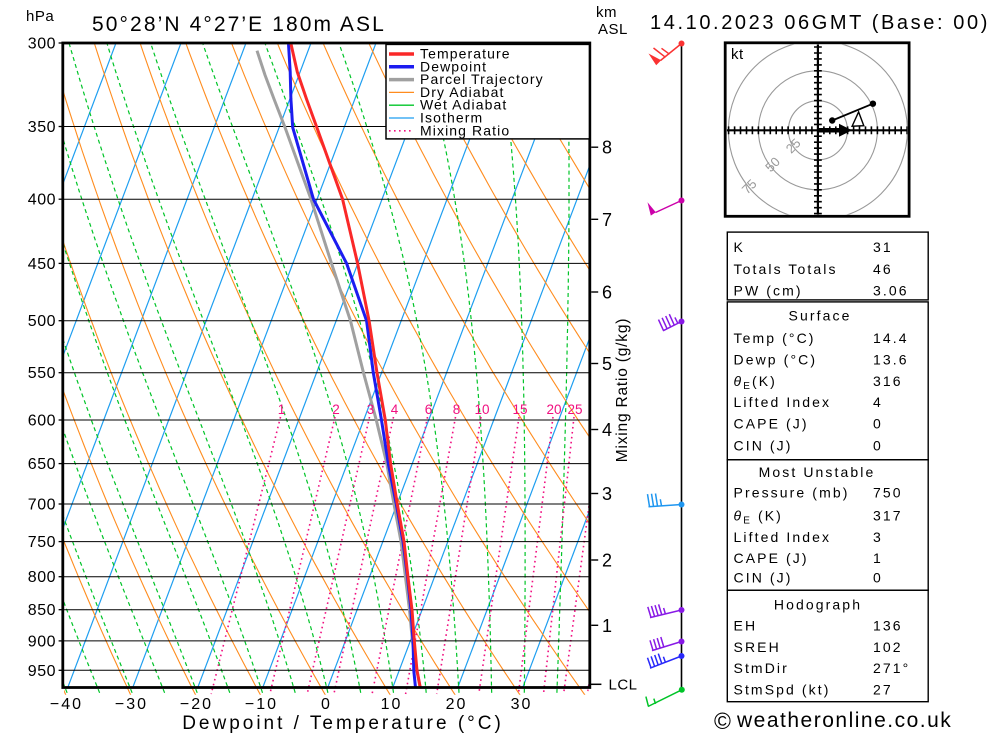 The height and width of the screenshot is (738, 1000). What do you see at coordinates (465, 130) in the screenshot?
I see `svg-text: Mixing Ratio` at bounding box center [465, 130].